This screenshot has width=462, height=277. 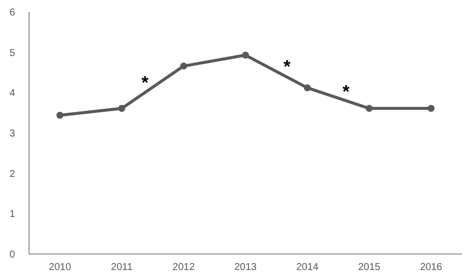 I want to click on y-tick-label: 0, so click(x=12, y=255).